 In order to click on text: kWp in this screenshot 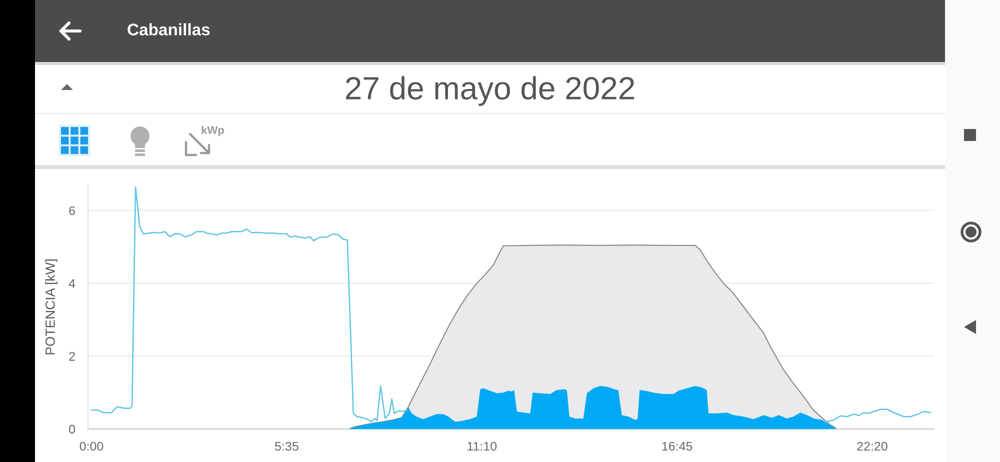, I will do `click(213, 131)`.